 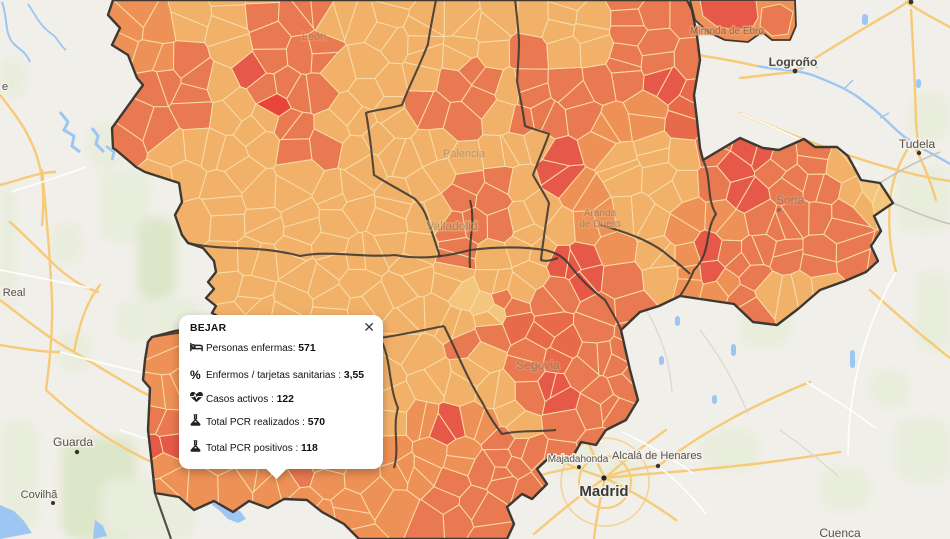 What do you see at coordinates (793, 62) in the screenshot?
I see `svg-text: Logroño` at bounding box center [793, 62].